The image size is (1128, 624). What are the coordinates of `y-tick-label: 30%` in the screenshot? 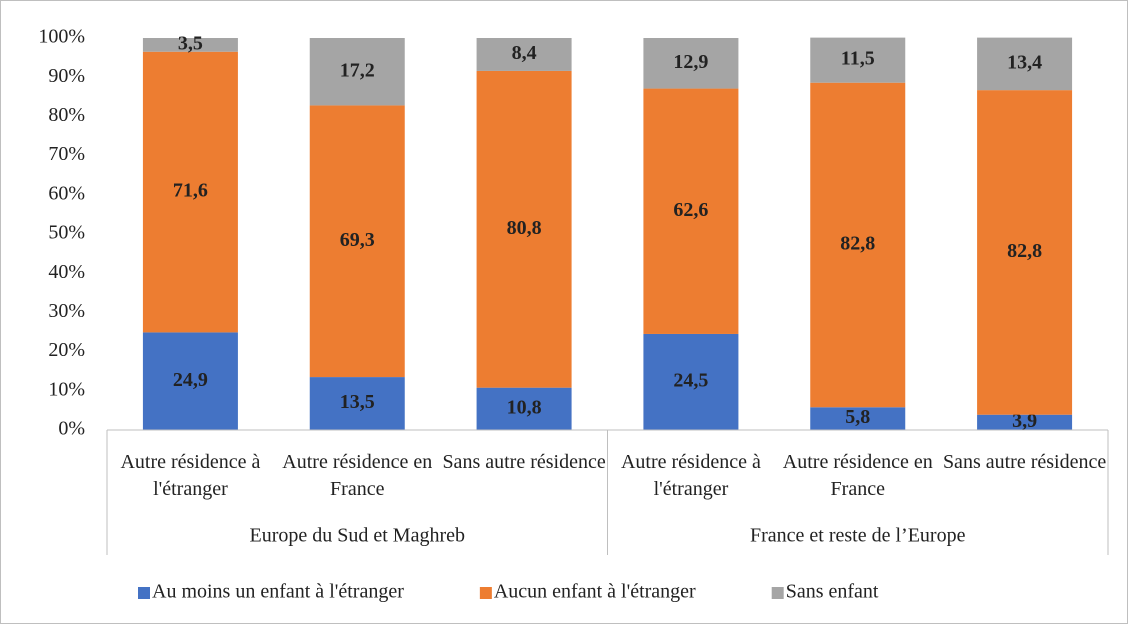 It's located at (66, 311).